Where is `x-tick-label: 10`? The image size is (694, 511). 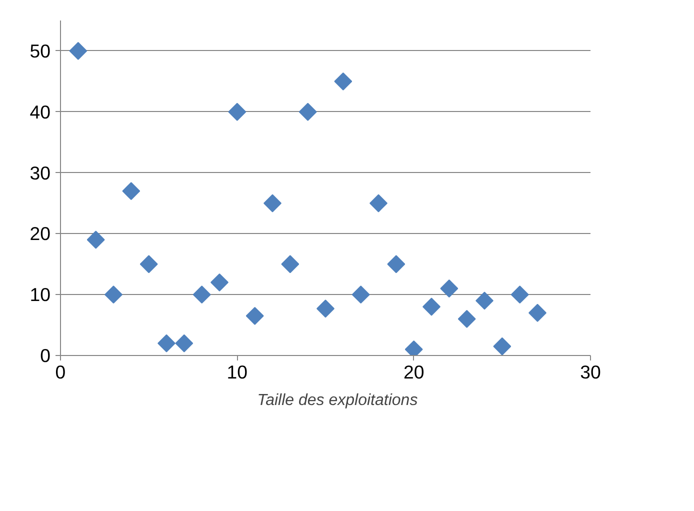
x-tick-label: 10 is located at coordinates (237, 372).